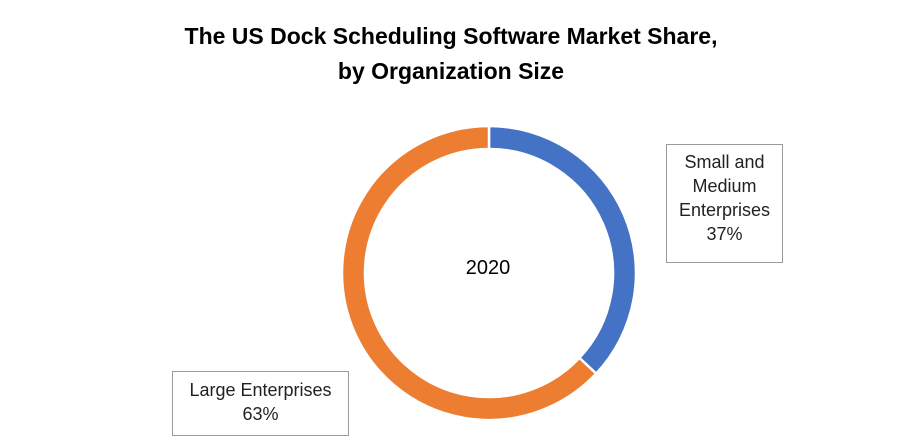  What do you see at coordinates (724, 210) in the screenshot?
I see `data-label-text: Enterprises` at bounding box center [724, 210].